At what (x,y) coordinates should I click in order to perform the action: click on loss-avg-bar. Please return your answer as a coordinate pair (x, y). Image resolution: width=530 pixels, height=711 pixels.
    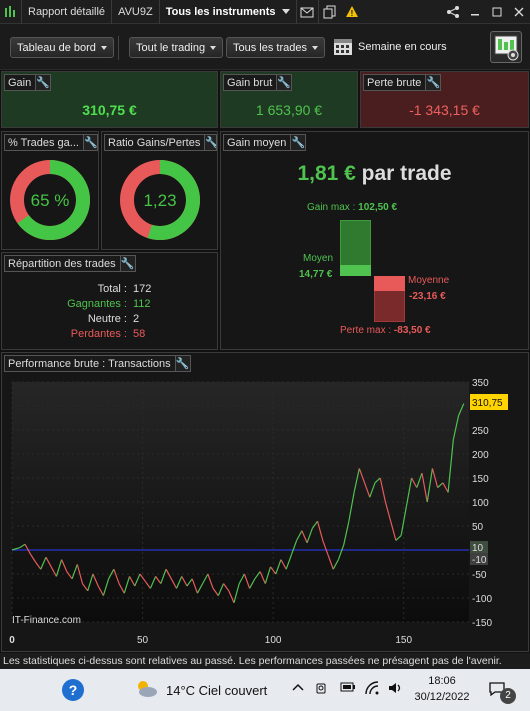
    Looking at the image, I should click on (389, 283).